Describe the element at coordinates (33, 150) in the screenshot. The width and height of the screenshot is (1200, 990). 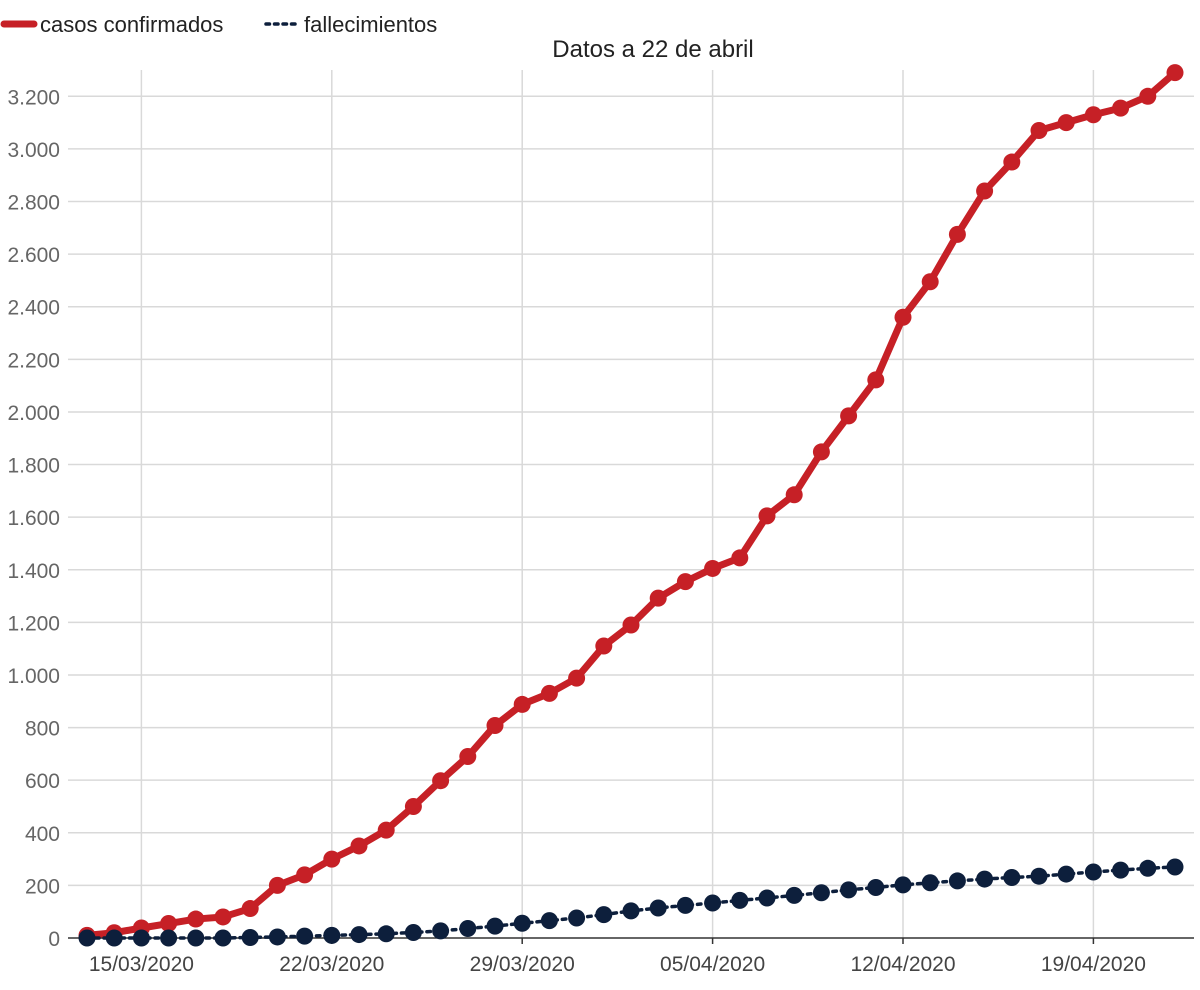
I see `y-tick-label: 3.000` at that location.